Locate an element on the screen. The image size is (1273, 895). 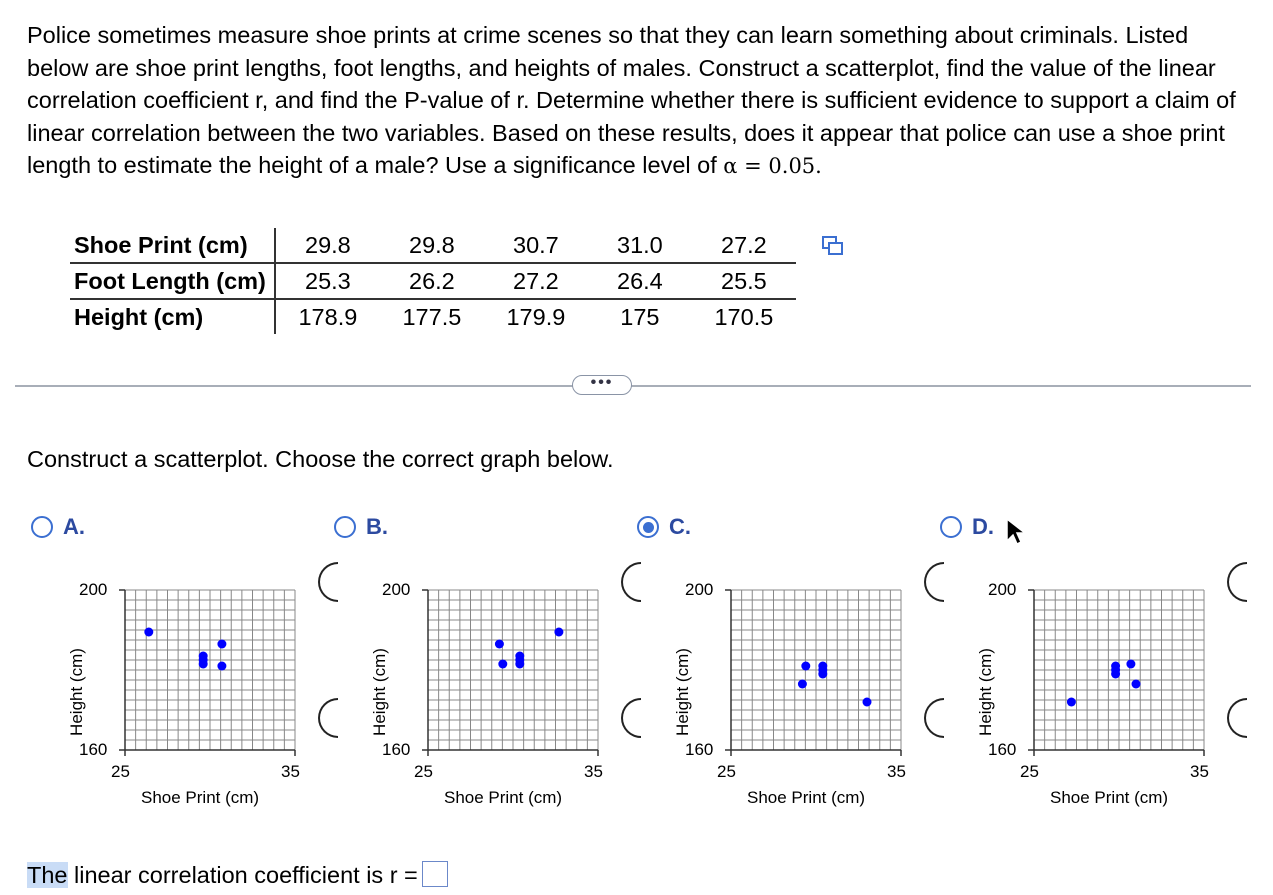
table-cell: 26.4 is located at coordinates (639, 281).